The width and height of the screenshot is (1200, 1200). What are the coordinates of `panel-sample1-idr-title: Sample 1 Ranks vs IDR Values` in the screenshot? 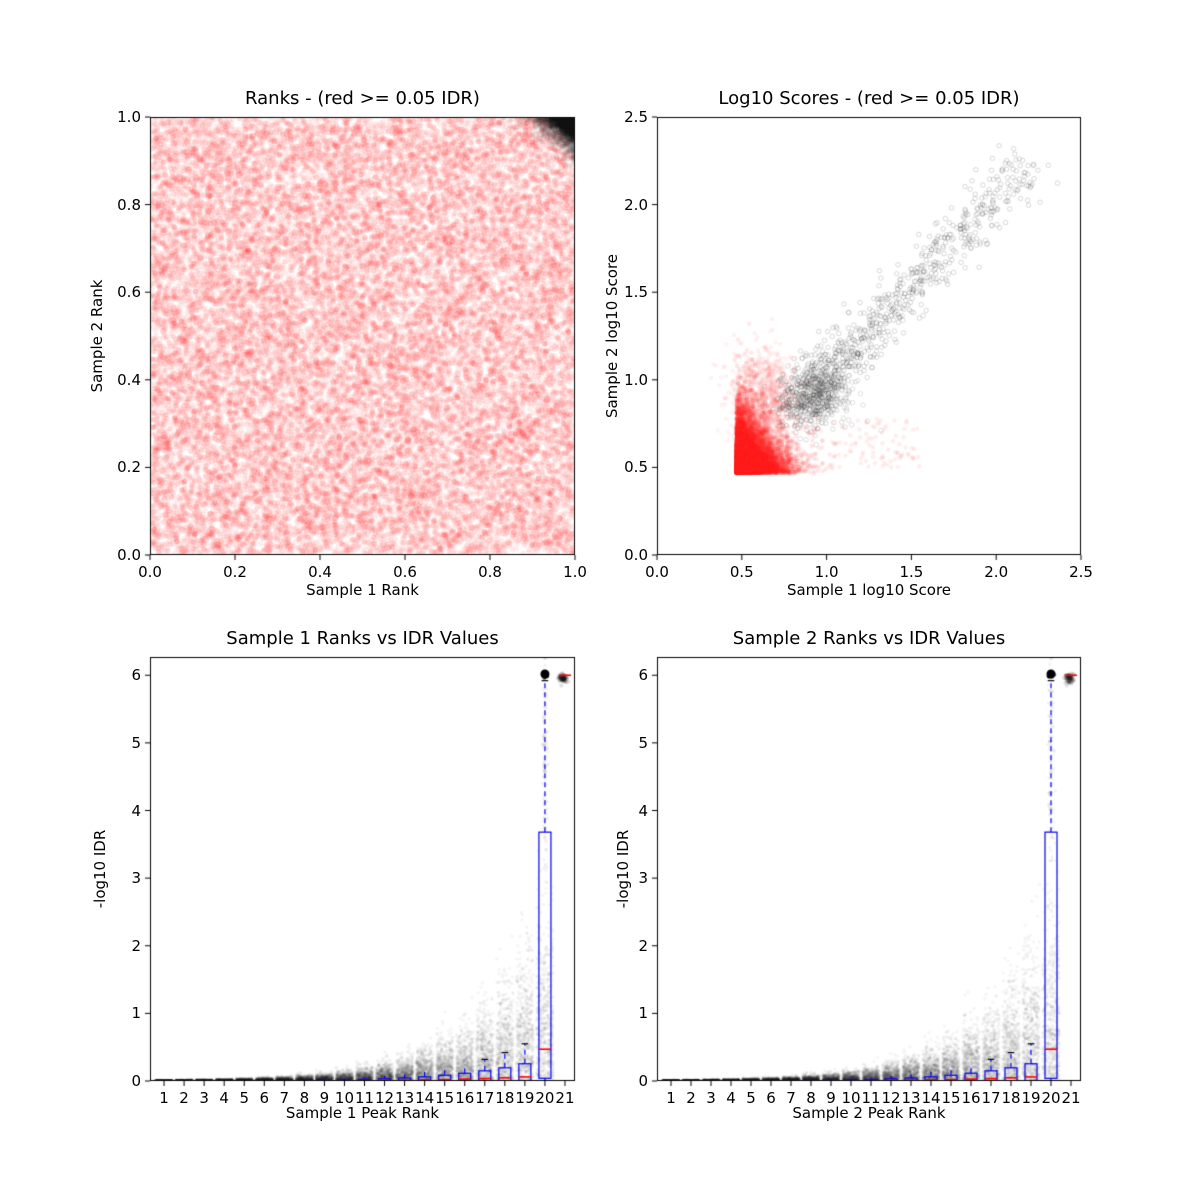 It's located at (362, 638).